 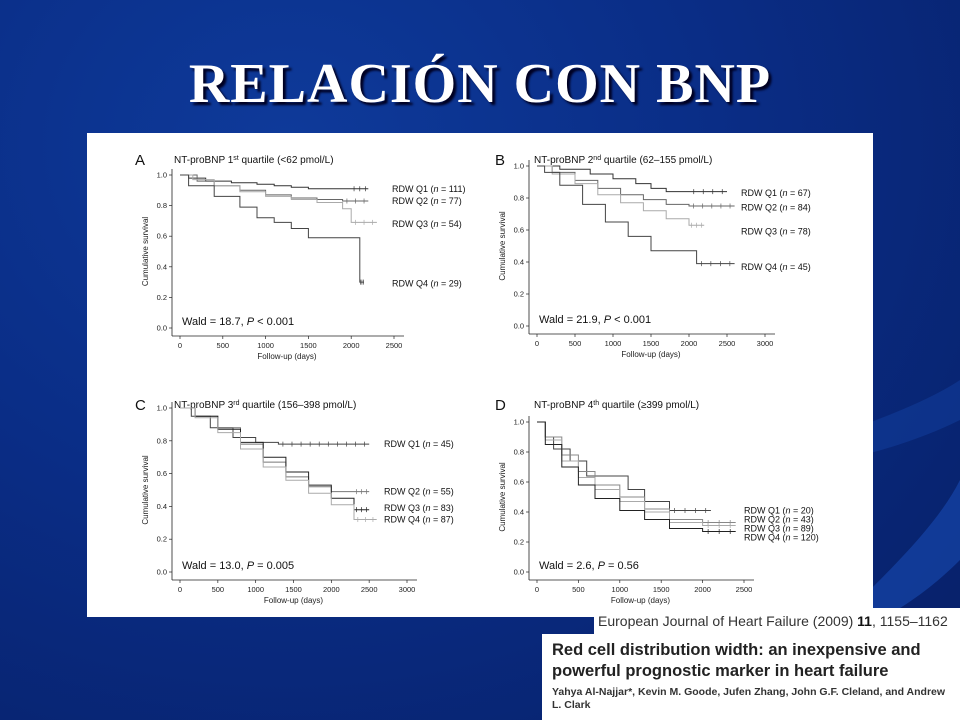 I want to click on journal-pages: , 1155–1162, so click(x=909, y=621).